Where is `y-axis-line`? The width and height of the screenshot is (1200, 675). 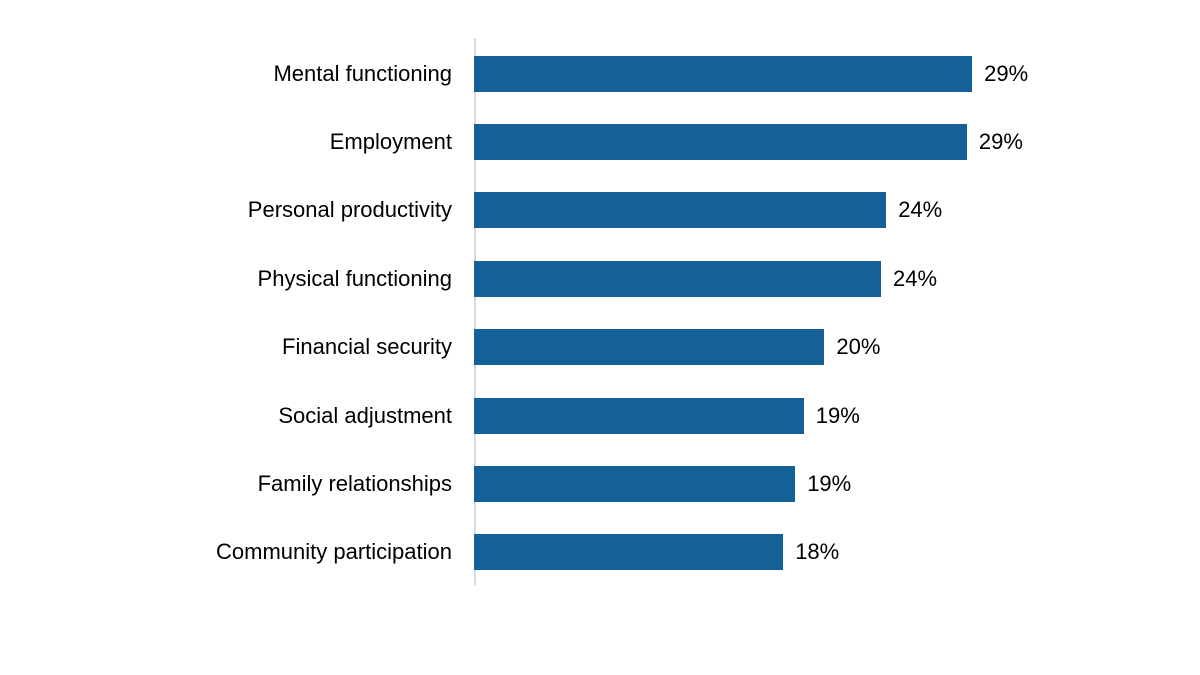
y-axis-line is located at coordinates (475, 311).